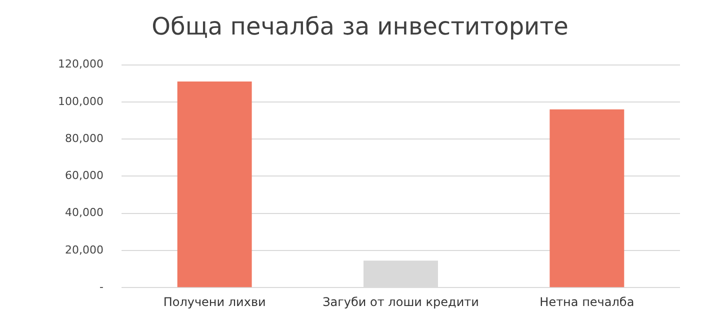  What do you see at coordinates (84, 213) in the screenshot?
I see `y-tick-label: 40,000` at bounding box center [84, 213].